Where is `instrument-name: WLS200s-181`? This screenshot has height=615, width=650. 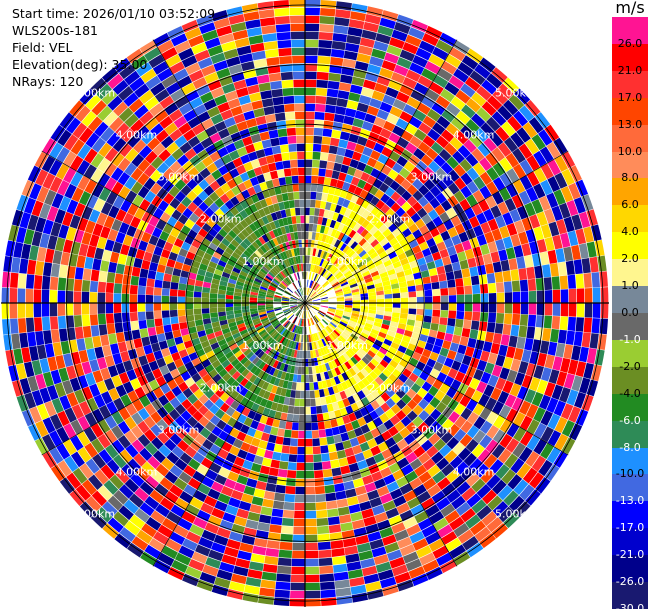 instrument-name: WLS200s-181 is located at coordinates (113, 30).